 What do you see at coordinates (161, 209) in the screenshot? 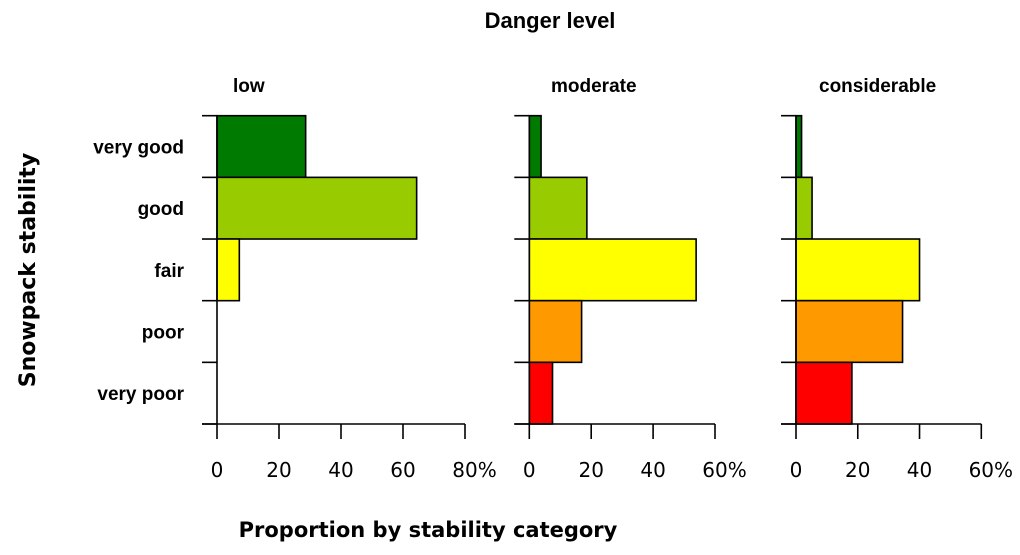
I see `category-label: good` at bounding box center [161, 209].